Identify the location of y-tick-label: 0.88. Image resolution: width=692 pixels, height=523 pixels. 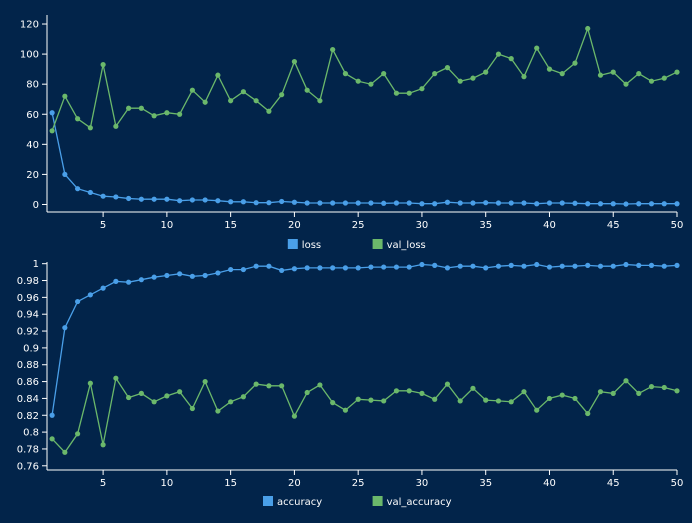
(28, 365).